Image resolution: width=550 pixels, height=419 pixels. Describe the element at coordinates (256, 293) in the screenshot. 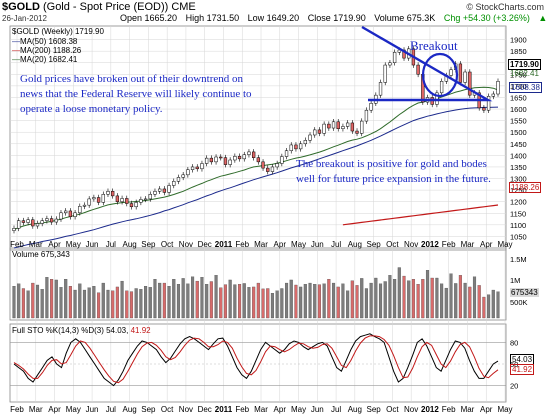

I see `volume-bars` at that location.